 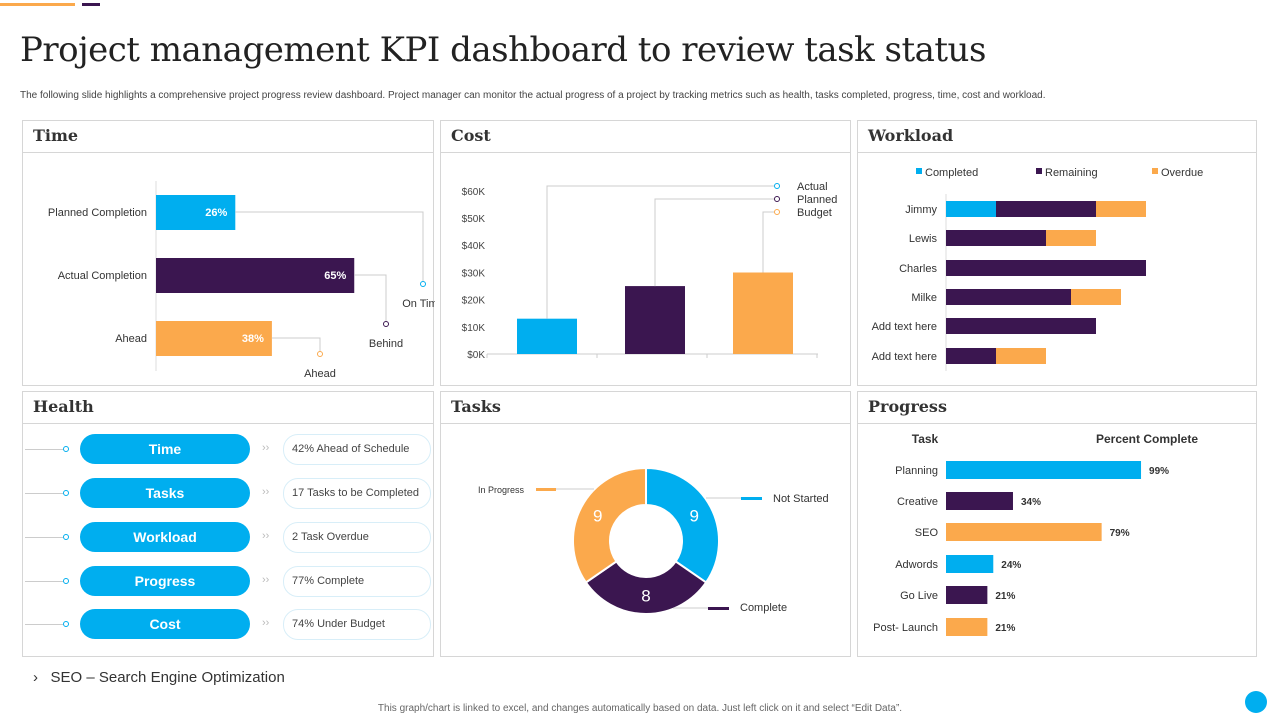 What do you see at coordinates (916, 471) in the screenshot?
I see `category-label: Planning` at bounding box center [916, 471].